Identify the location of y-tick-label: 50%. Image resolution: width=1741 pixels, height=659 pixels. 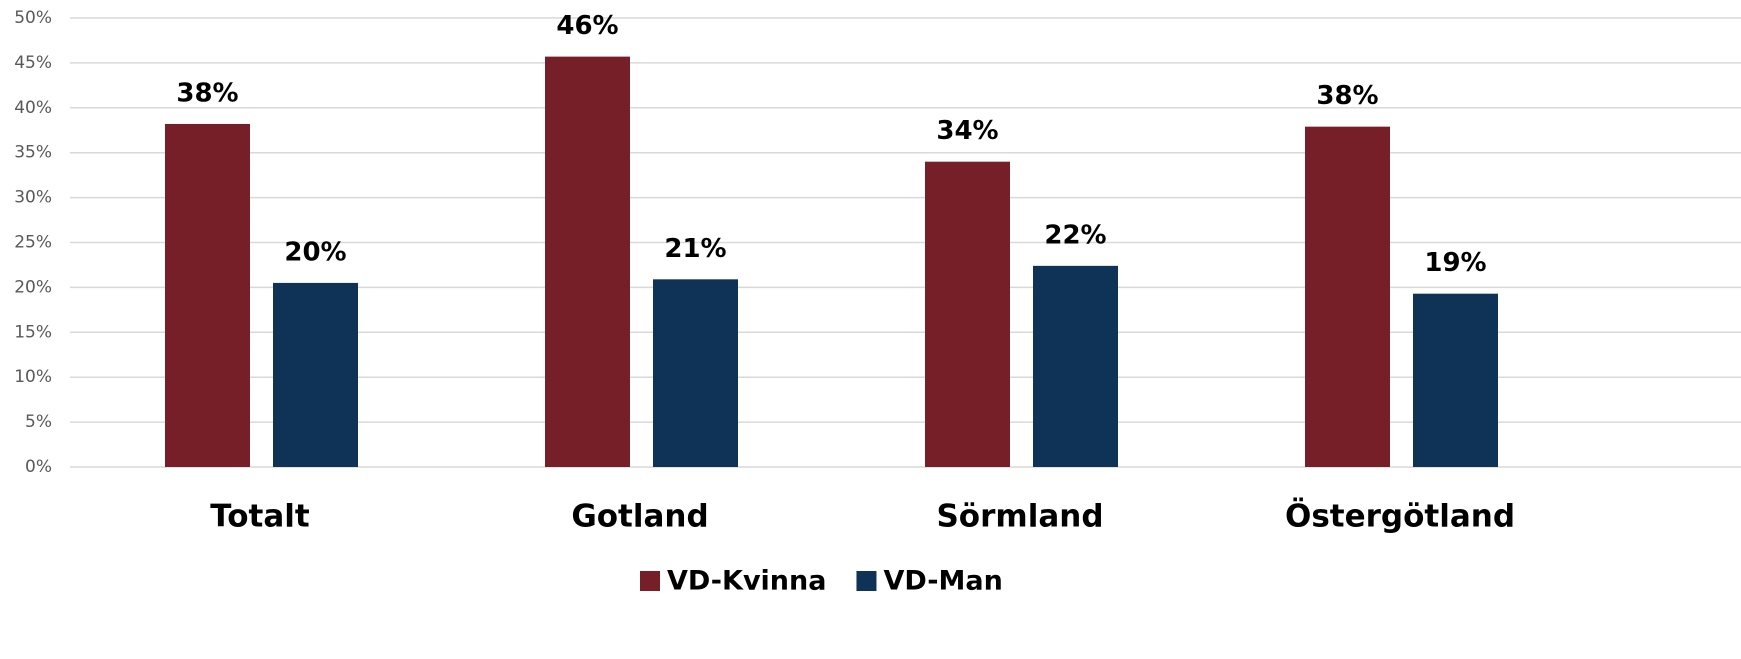
(33, 18).